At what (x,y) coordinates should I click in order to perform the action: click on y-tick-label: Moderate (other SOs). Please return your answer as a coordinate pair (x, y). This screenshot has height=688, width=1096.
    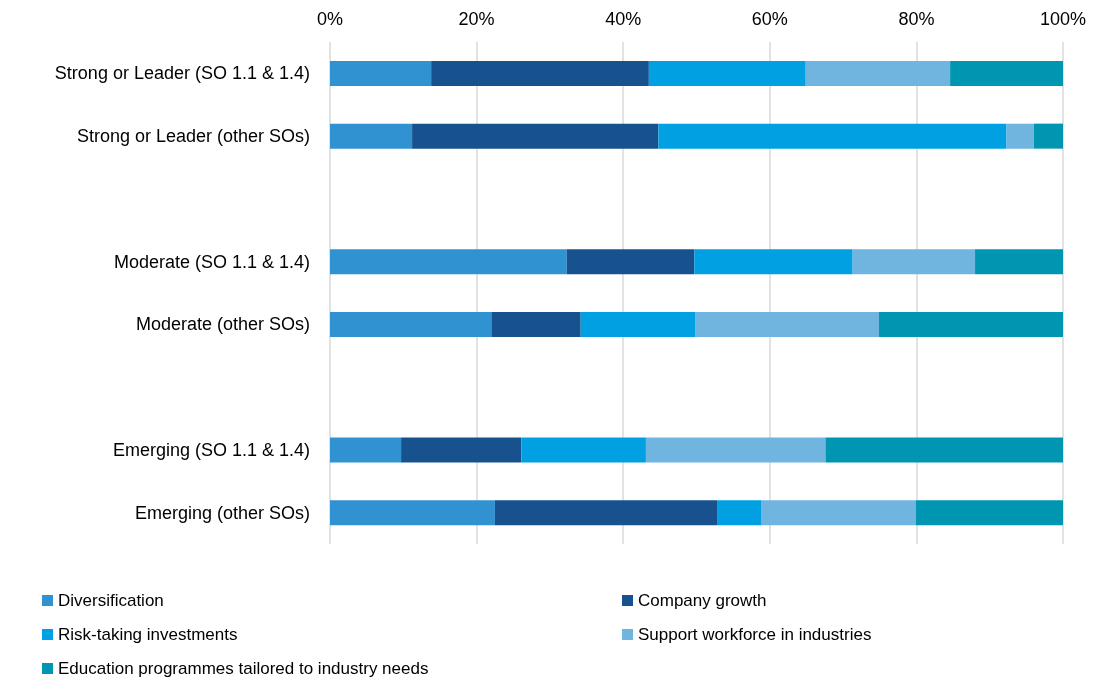
    Looking at the image, I should click on (222, 324).